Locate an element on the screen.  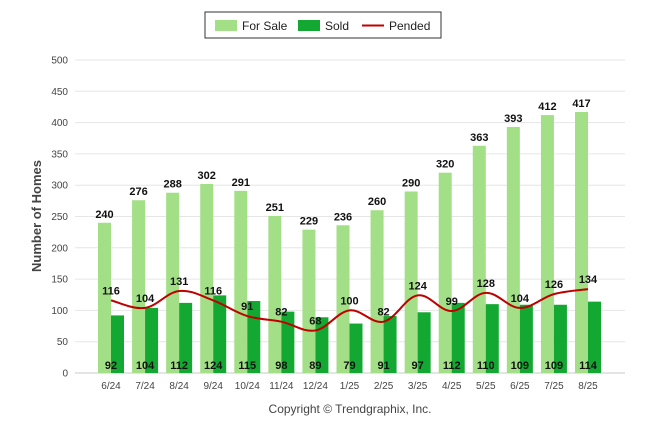
y-axis-label: Number of Homes is located at coordinates (36, 216).